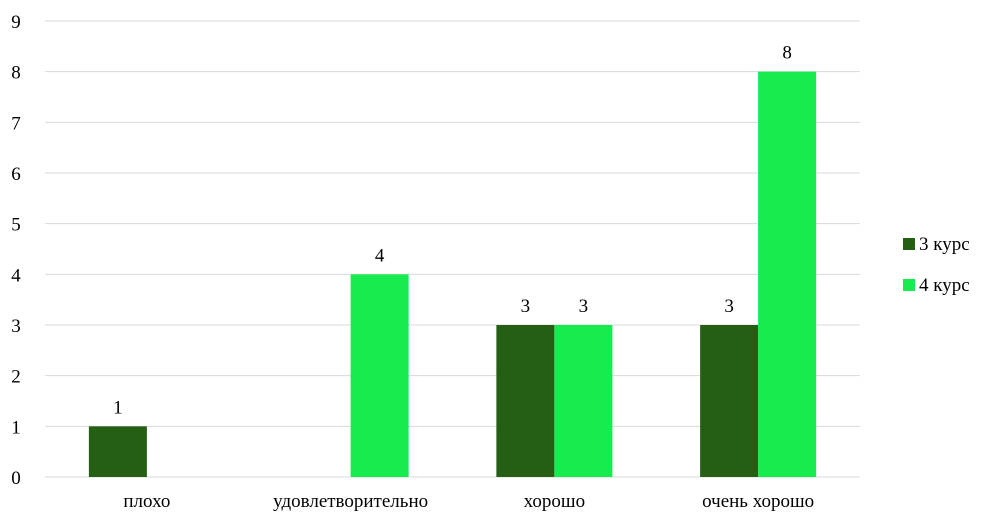 This screenshot has width=984, height=522. Describe the element at coordinates (16, 326) in the screenshot. I see `y-tick-label: 3` at that location.